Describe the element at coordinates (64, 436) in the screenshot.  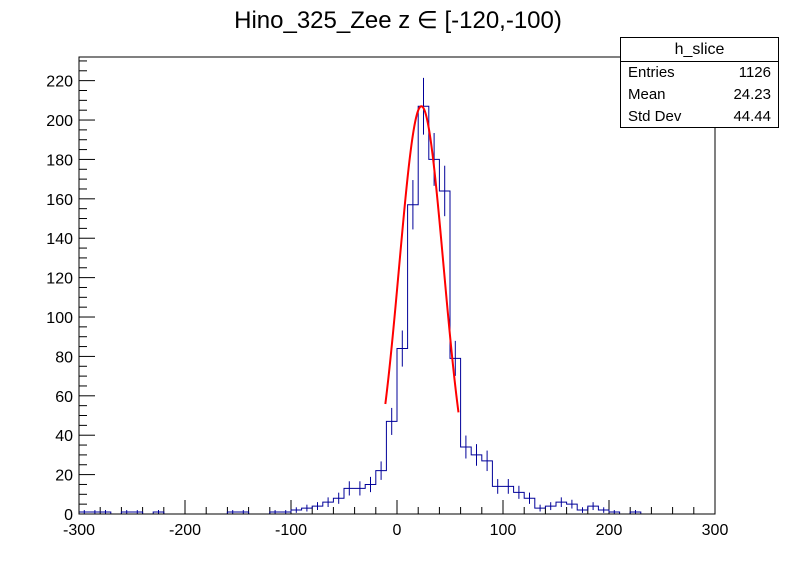
I see `y-tick-label: 40` at that location.